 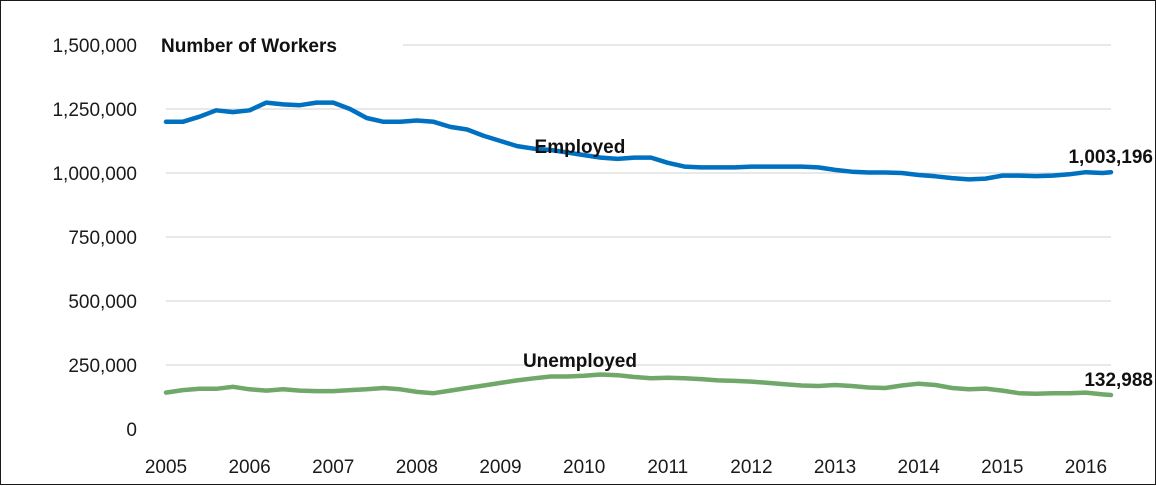 I want to click on y-tick-label: 250,000, so click(x=102, y=366).